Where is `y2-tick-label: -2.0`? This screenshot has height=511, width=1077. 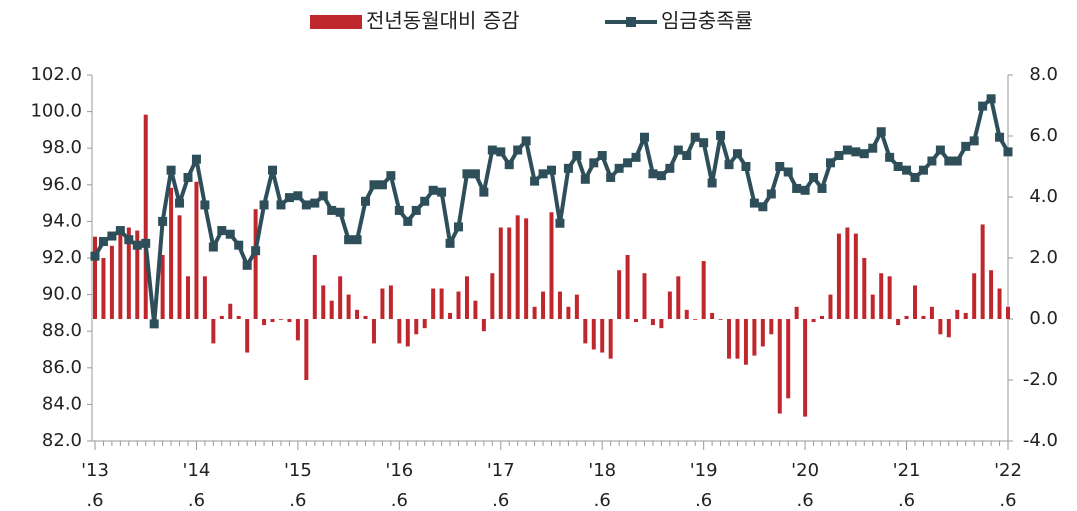 y2-tick-label: -2.0 is located at coordinates (1040, 379).